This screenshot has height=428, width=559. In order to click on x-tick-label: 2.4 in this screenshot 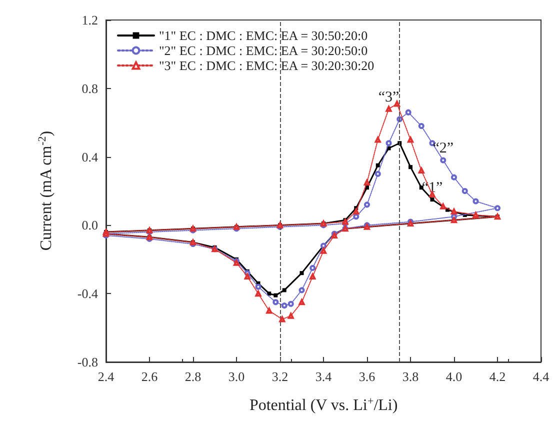, I will do `click(106, 376)`.